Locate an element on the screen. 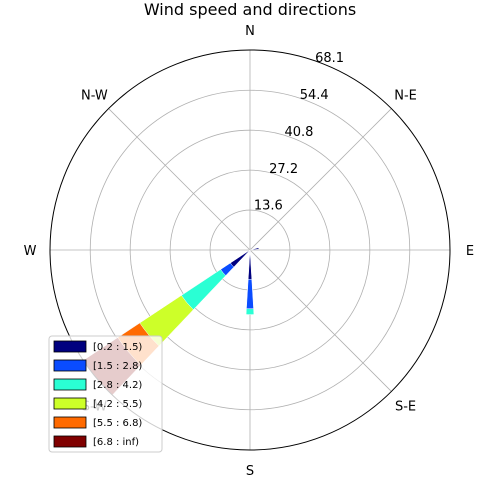 The width and height of the screenshot is (500, 500). legend-label: [0.2 : 1.5) is located at coordinates (117, 347).